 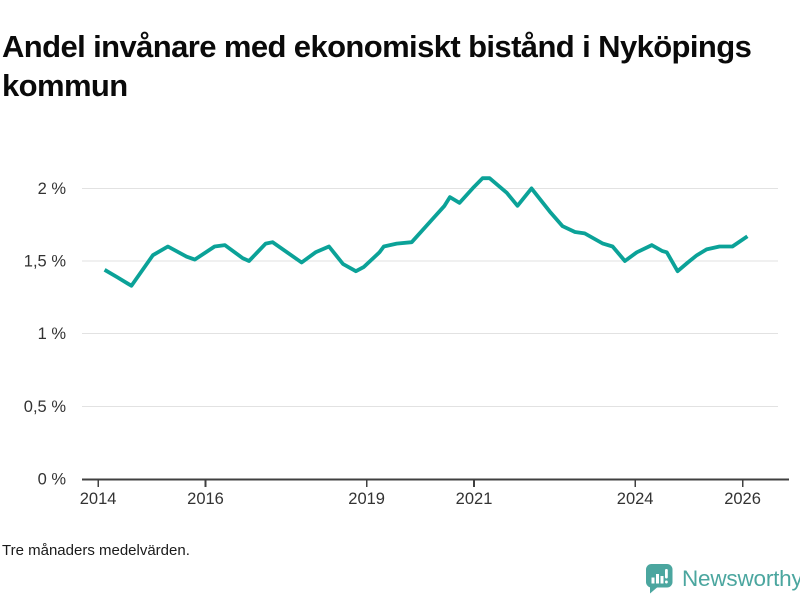 I want to click on y-tick-label: 0,5 %, so click(x=45, y=407).